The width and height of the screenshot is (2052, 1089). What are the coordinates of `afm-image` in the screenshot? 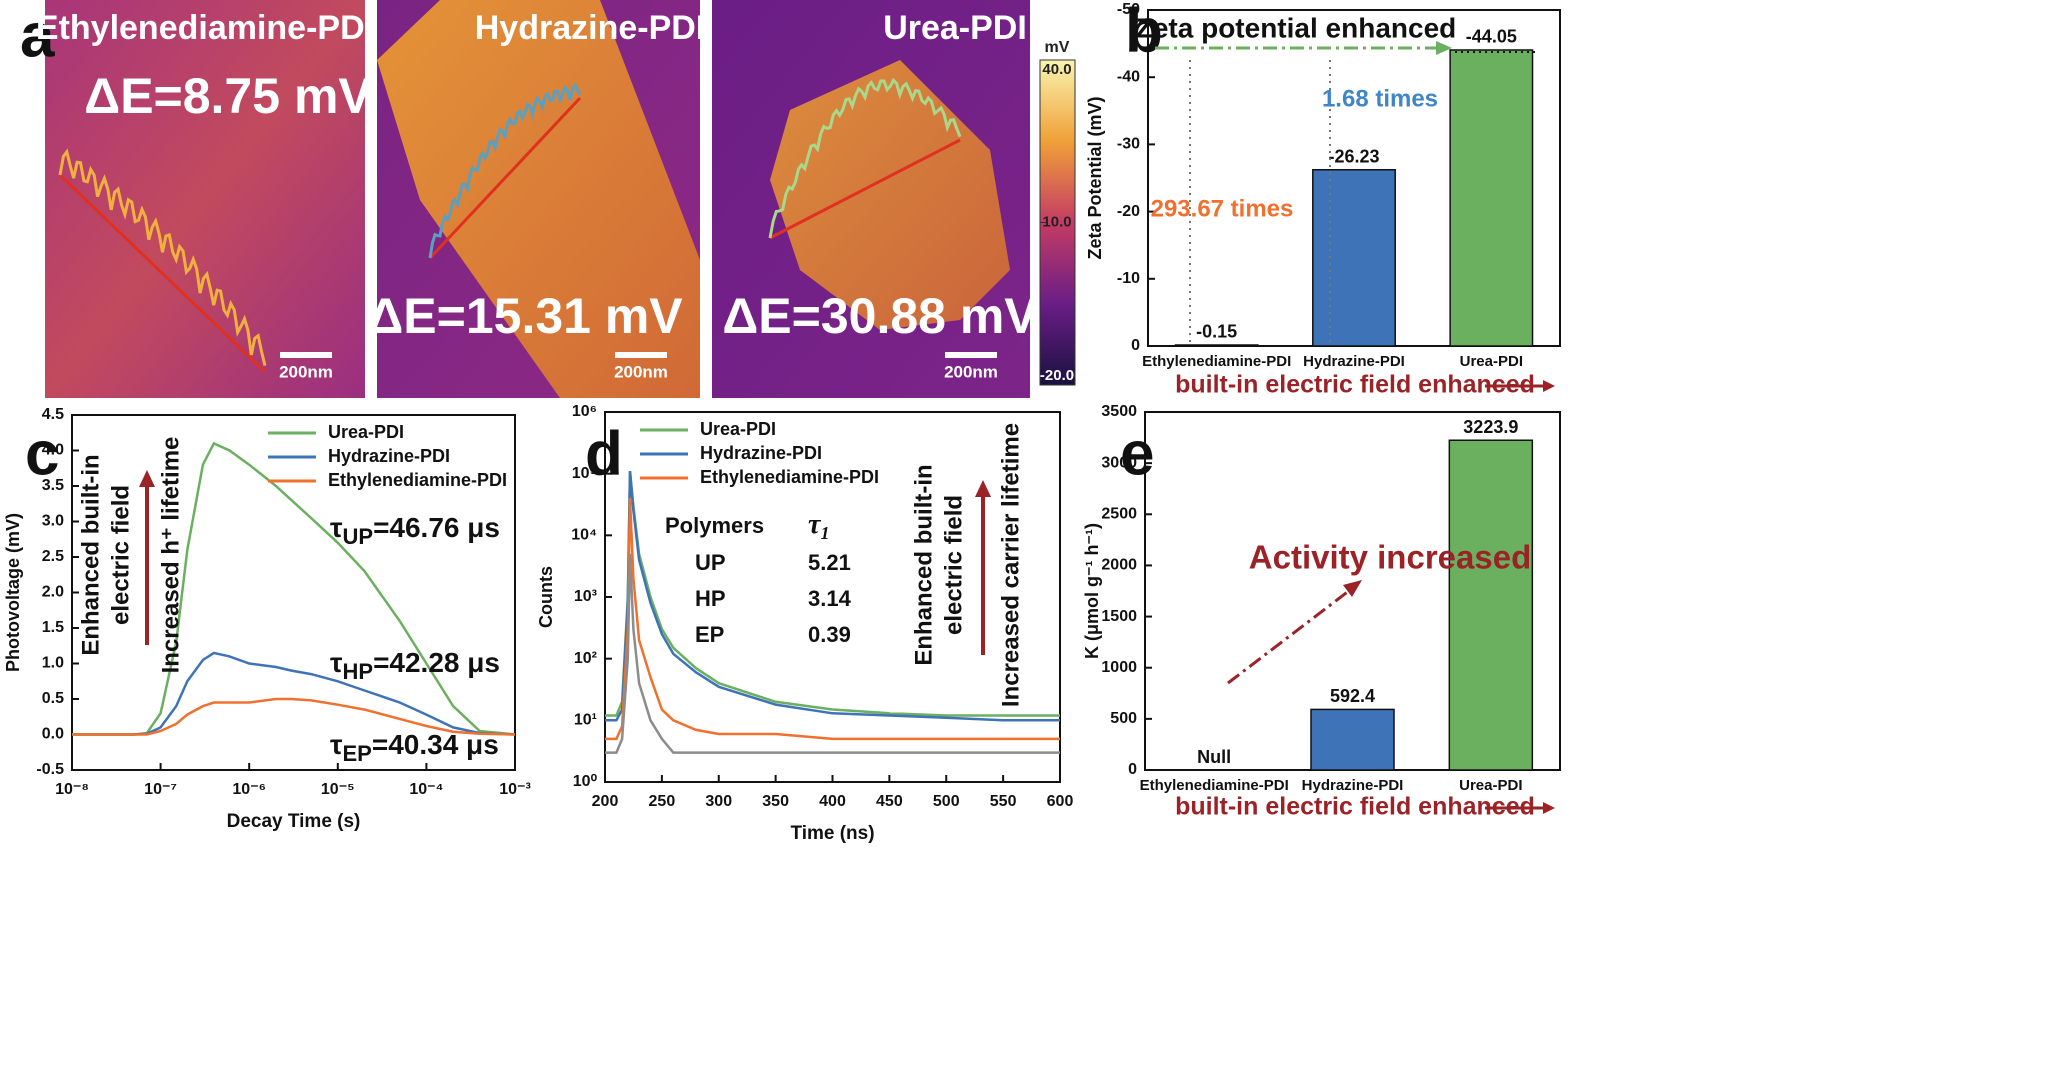 It's located at (205, 199).